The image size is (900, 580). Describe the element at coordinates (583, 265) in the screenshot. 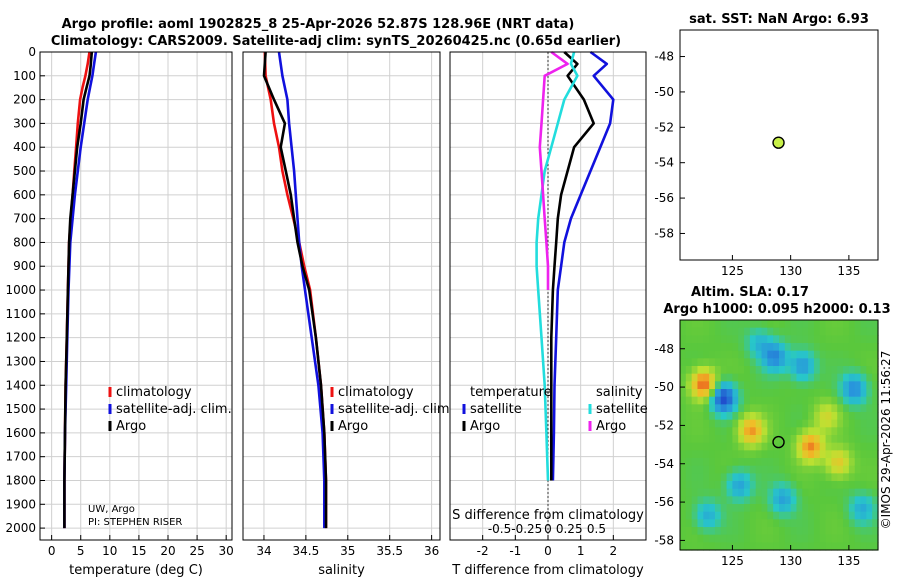

I see `difference-series-temperature-satellite` at that location.